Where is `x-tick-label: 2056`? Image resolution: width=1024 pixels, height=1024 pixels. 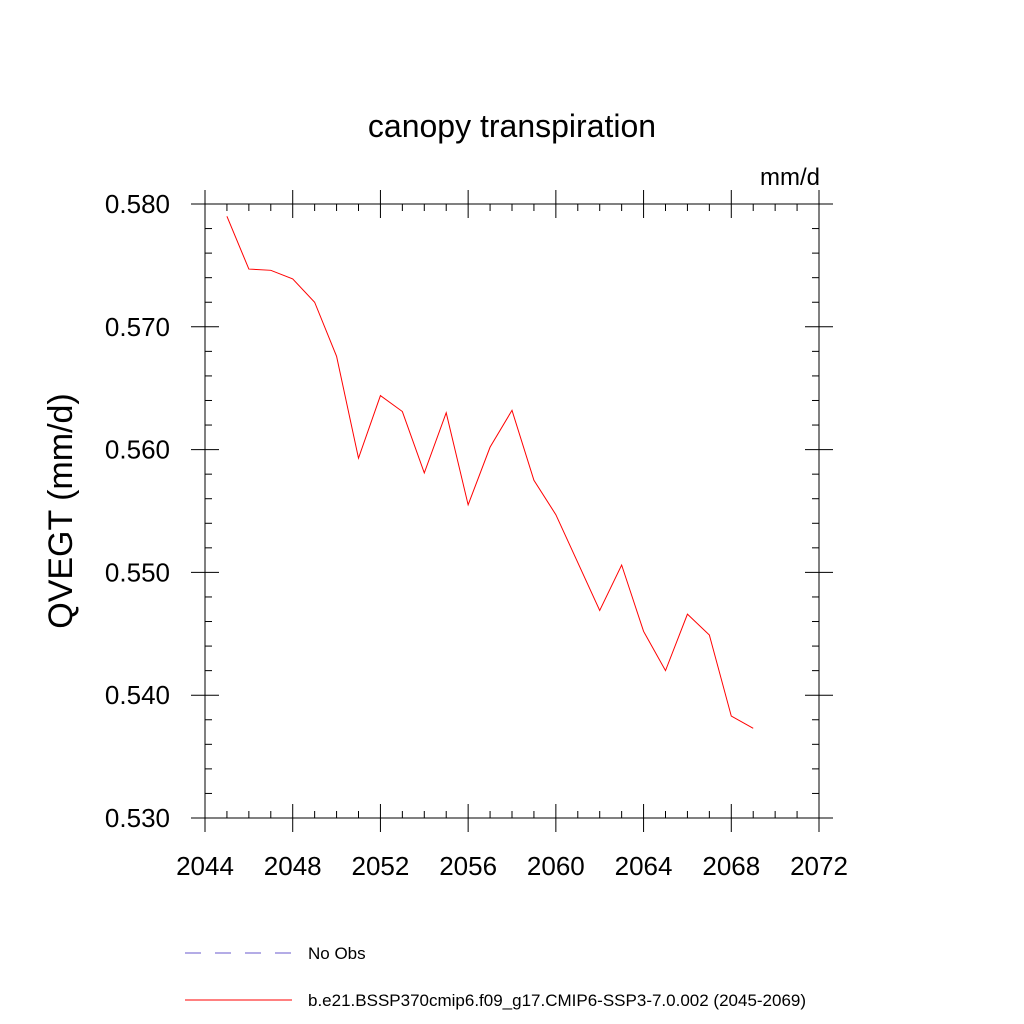 x-tick-label: 2056 is located at coordinates (468, 866).